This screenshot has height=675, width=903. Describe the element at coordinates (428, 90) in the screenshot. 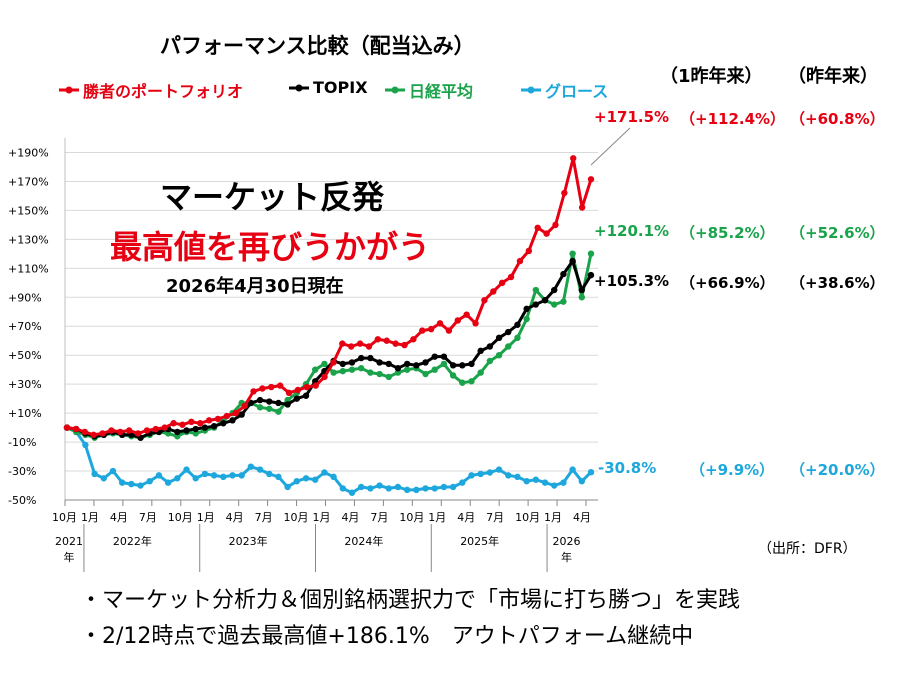

I see `legend-item-nikkei: 日経平均` at that location.